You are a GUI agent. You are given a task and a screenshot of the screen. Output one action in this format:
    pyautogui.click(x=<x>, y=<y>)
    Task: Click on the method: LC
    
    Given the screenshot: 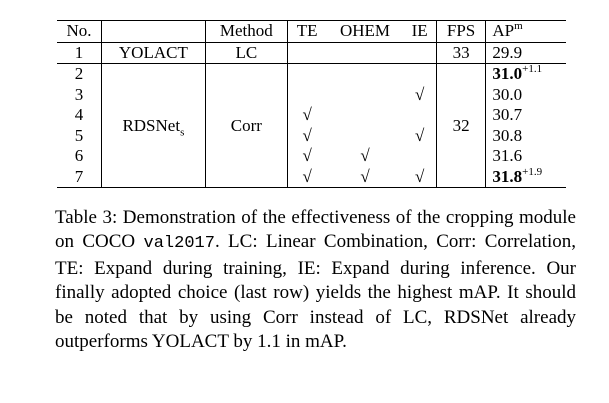 What is the action you would take?
    pyautogui.click(x=246, y=53)
    